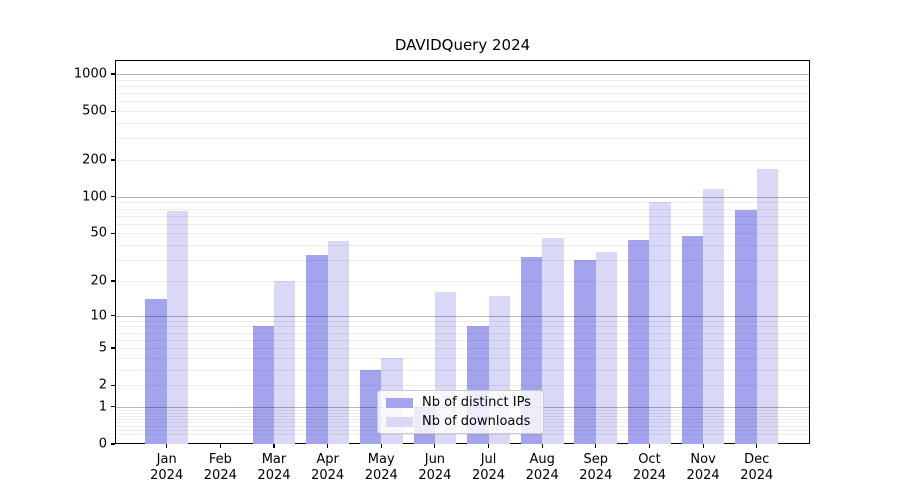 This screenshot has height=500, width=900. Describe the element at coordinates (399, 421) in the screenshot. I see `legend-swatch-downloads` at that location.